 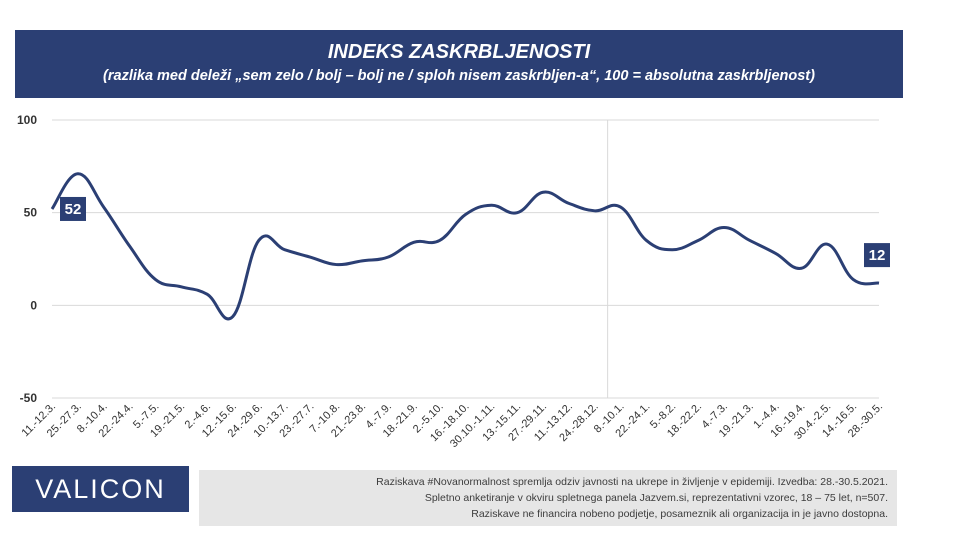 I want to click on valicon-logo: VALICON, so click(x=100, y=489).